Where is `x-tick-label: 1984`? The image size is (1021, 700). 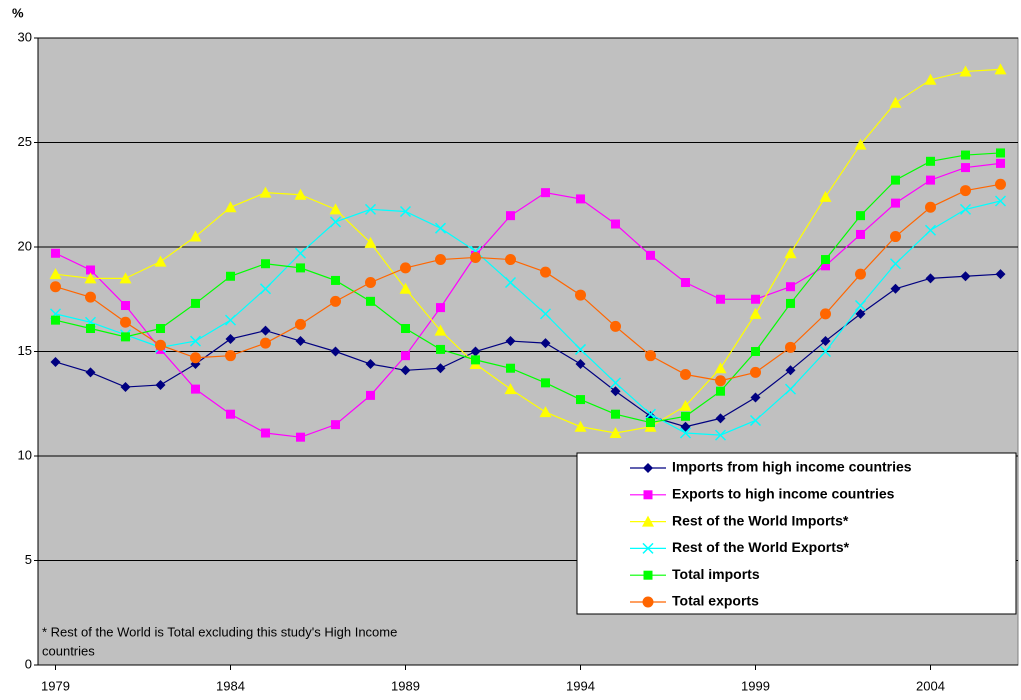
x-tick-label: 1984 is located at coordinates (230, 685).